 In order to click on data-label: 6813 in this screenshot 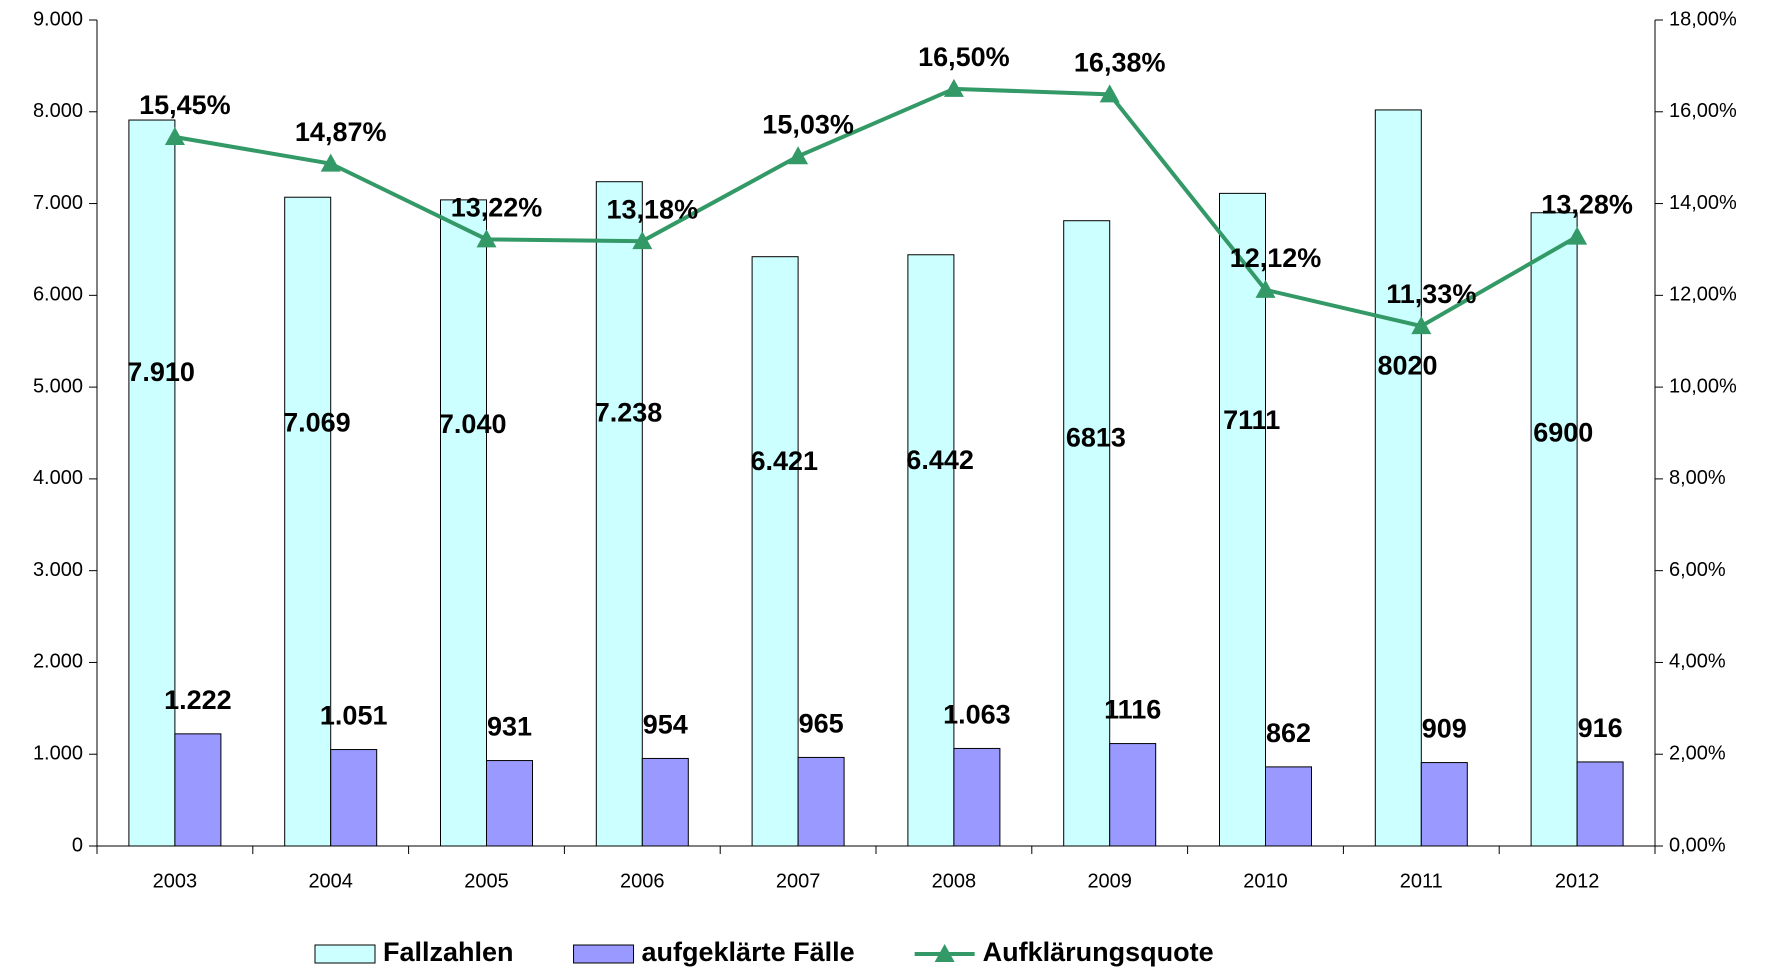, I will do `click(1096, 438)`.